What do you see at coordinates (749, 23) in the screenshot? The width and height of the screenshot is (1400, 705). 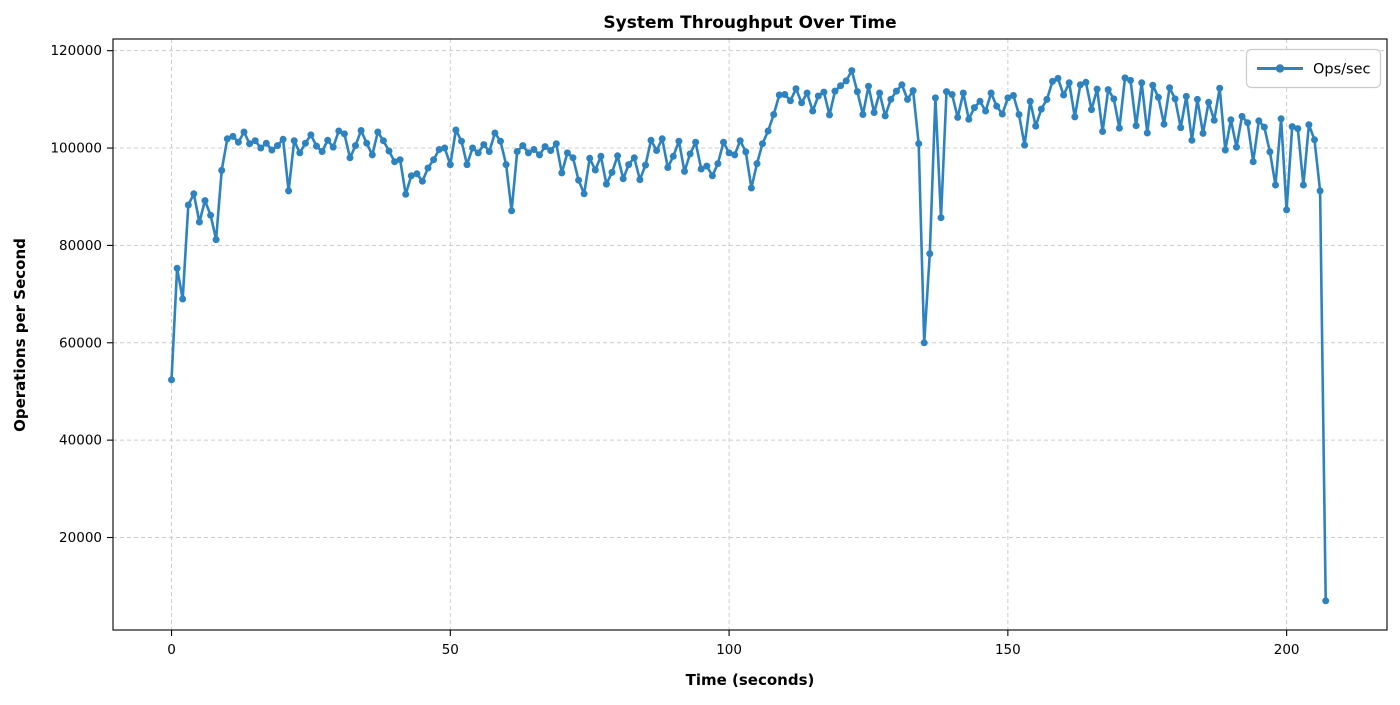 I see `chart-title: System Throughput Over Time` at bounding box center [749, 23].